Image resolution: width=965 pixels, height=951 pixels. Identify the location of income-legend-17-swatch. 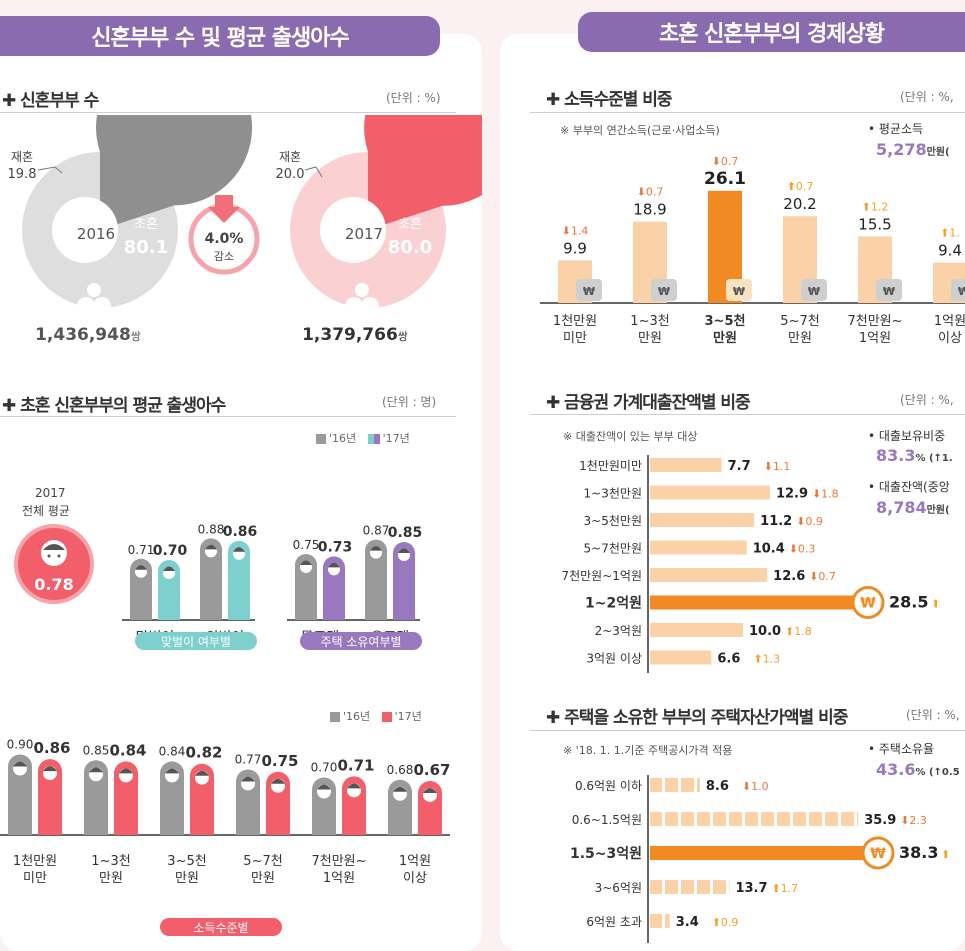
(386, 717).